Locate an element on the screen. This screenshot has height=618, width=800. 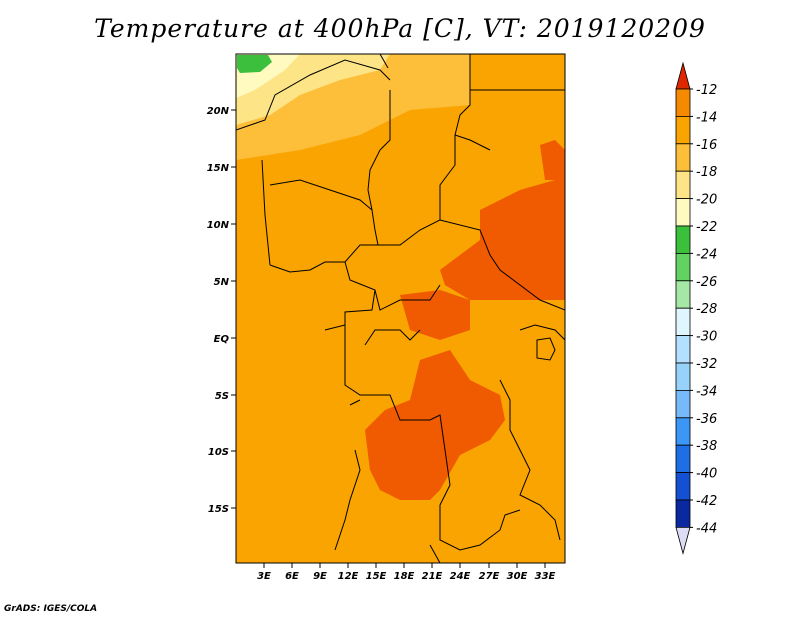
colorbar-label: -12 is located at coordinates (706, 90).